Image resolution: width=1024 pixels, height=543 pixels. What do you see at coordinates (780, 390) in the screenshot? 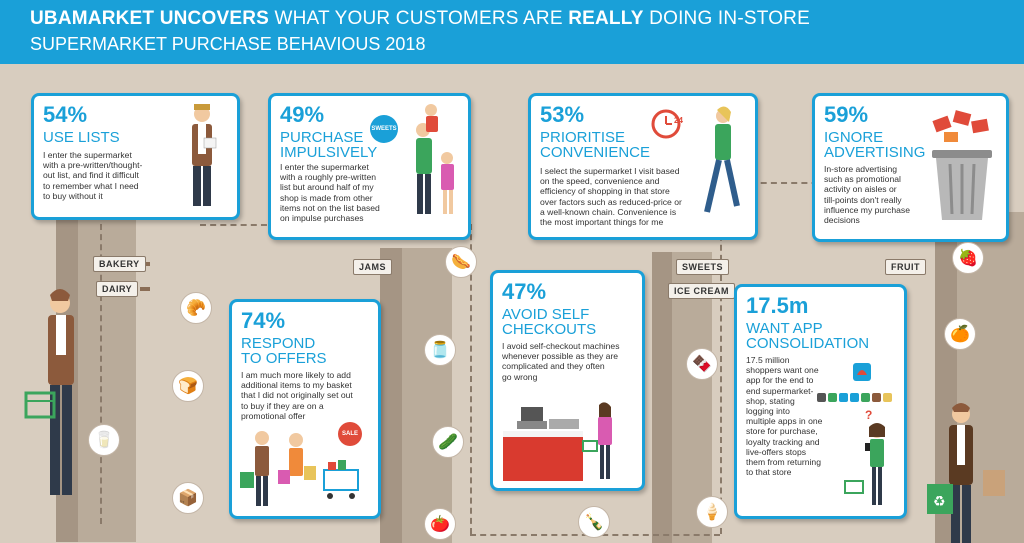
I see `body-line: end supermarket-` at bounding box center [780, 390].